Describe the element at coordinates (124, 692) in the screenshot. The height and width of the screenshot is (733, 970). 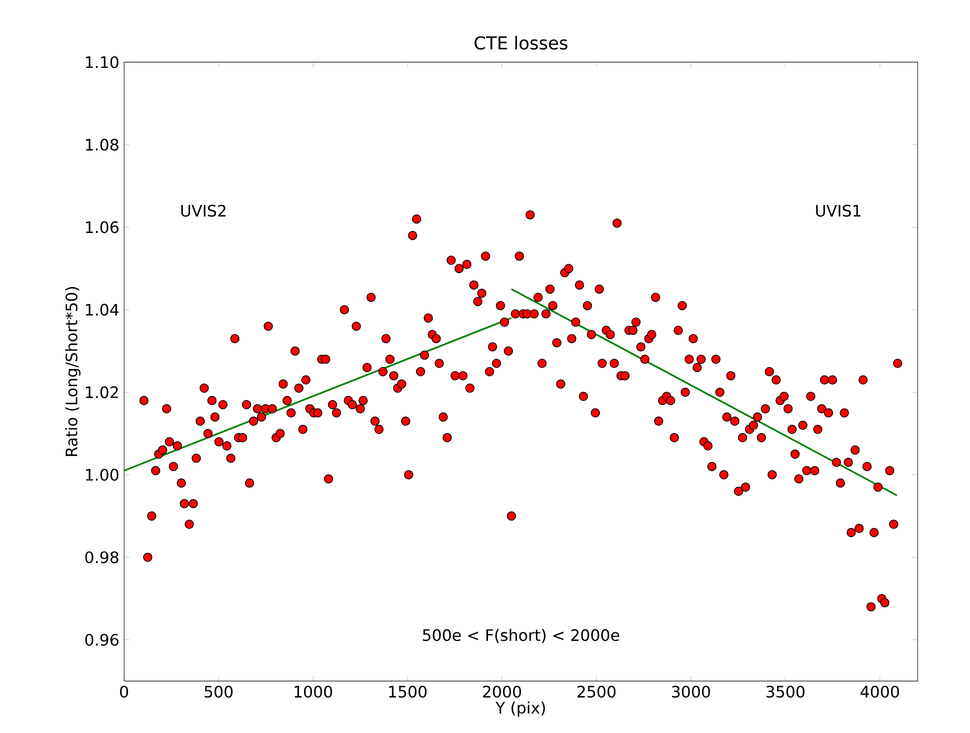
I see `x-tick-label: 0` at that location.